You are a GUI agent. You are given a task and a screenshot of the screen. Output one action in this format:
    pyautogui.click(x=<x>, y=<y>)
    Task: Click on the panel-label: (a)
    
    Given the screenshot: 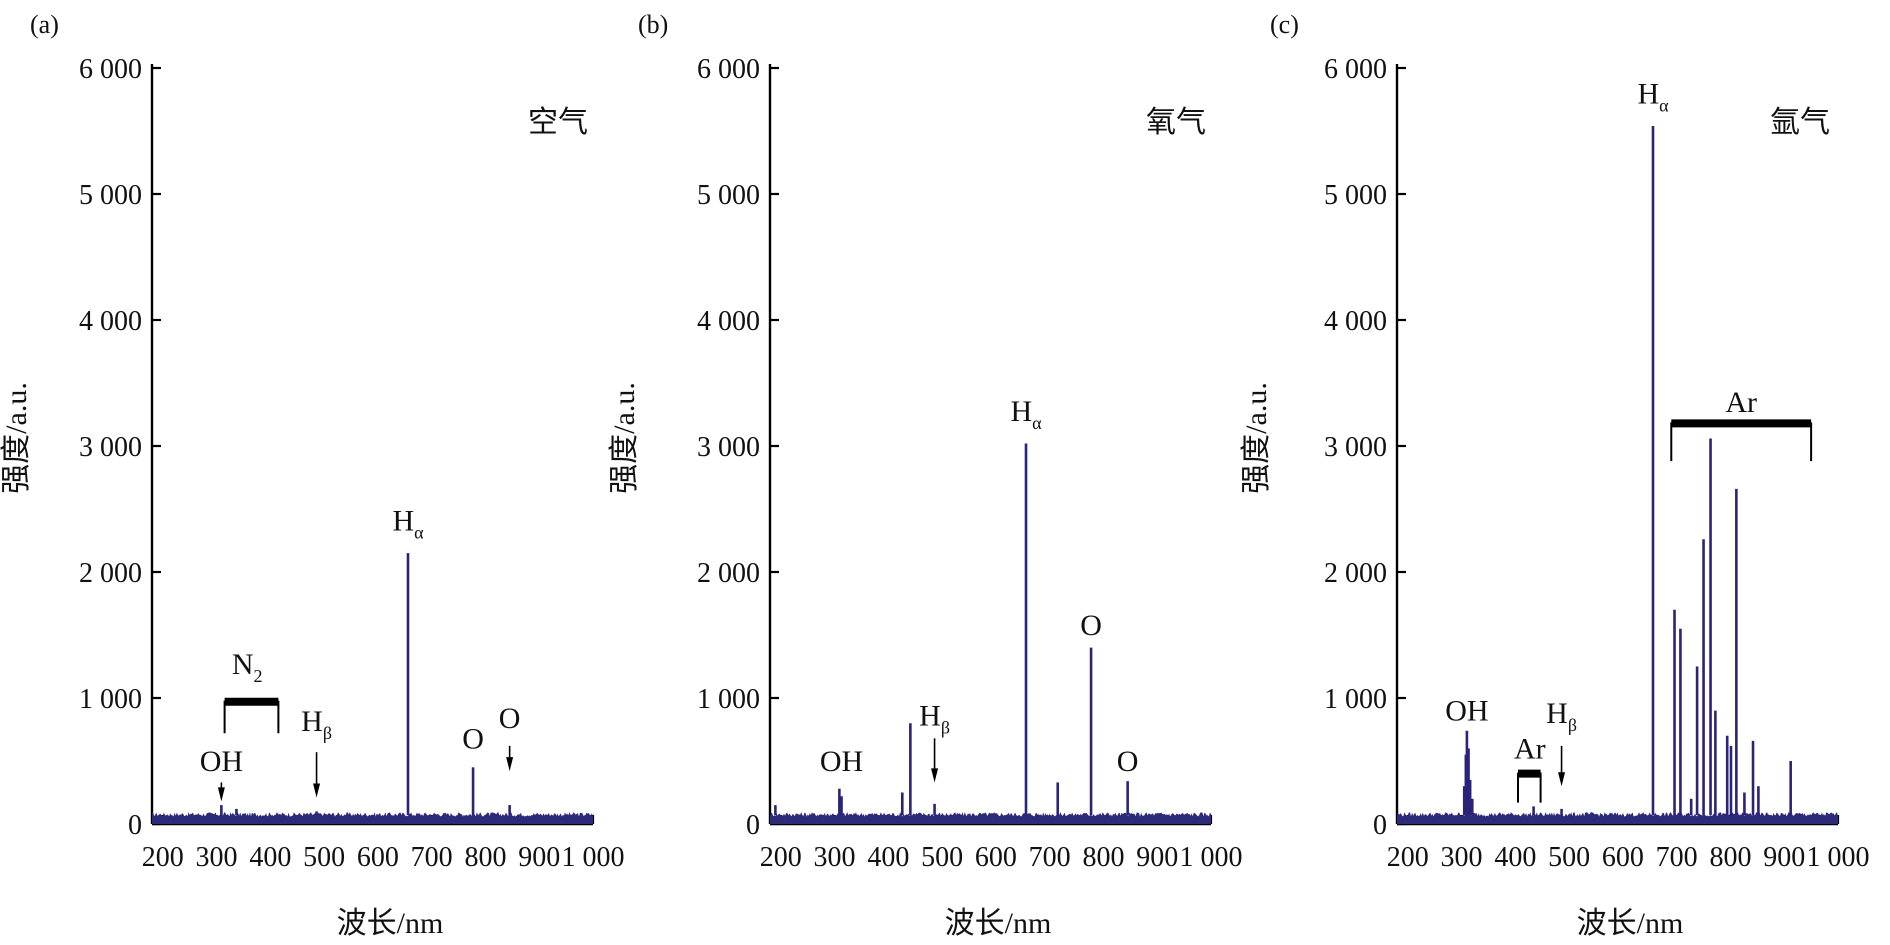 What is the action you would take?
    pyautogui.click(x=44, y=24)
    